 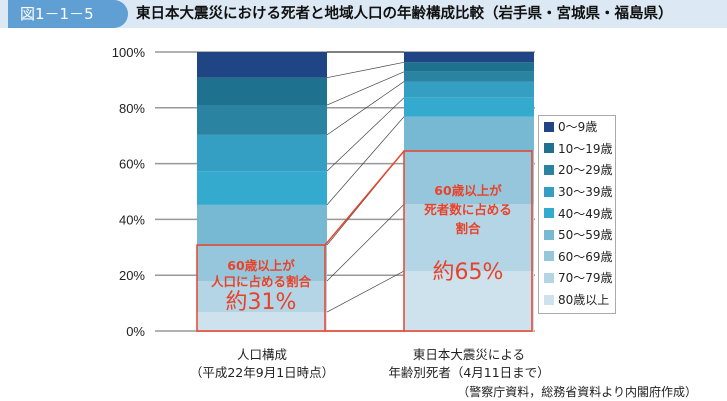 I want to click on left-annotation: 60歳以上が 人口に占める割合 約31%, so click(x=261, y=287).